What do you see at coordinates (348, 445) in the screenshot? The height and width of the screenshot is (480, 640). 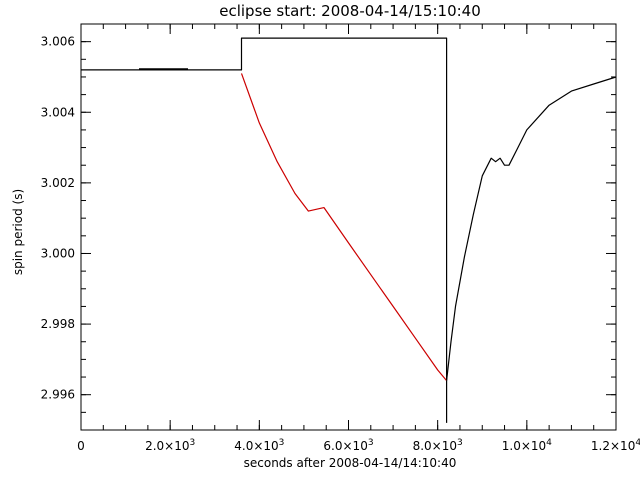 I see `x-tick-label: 6.0×103` at bounding box center [348, 445].